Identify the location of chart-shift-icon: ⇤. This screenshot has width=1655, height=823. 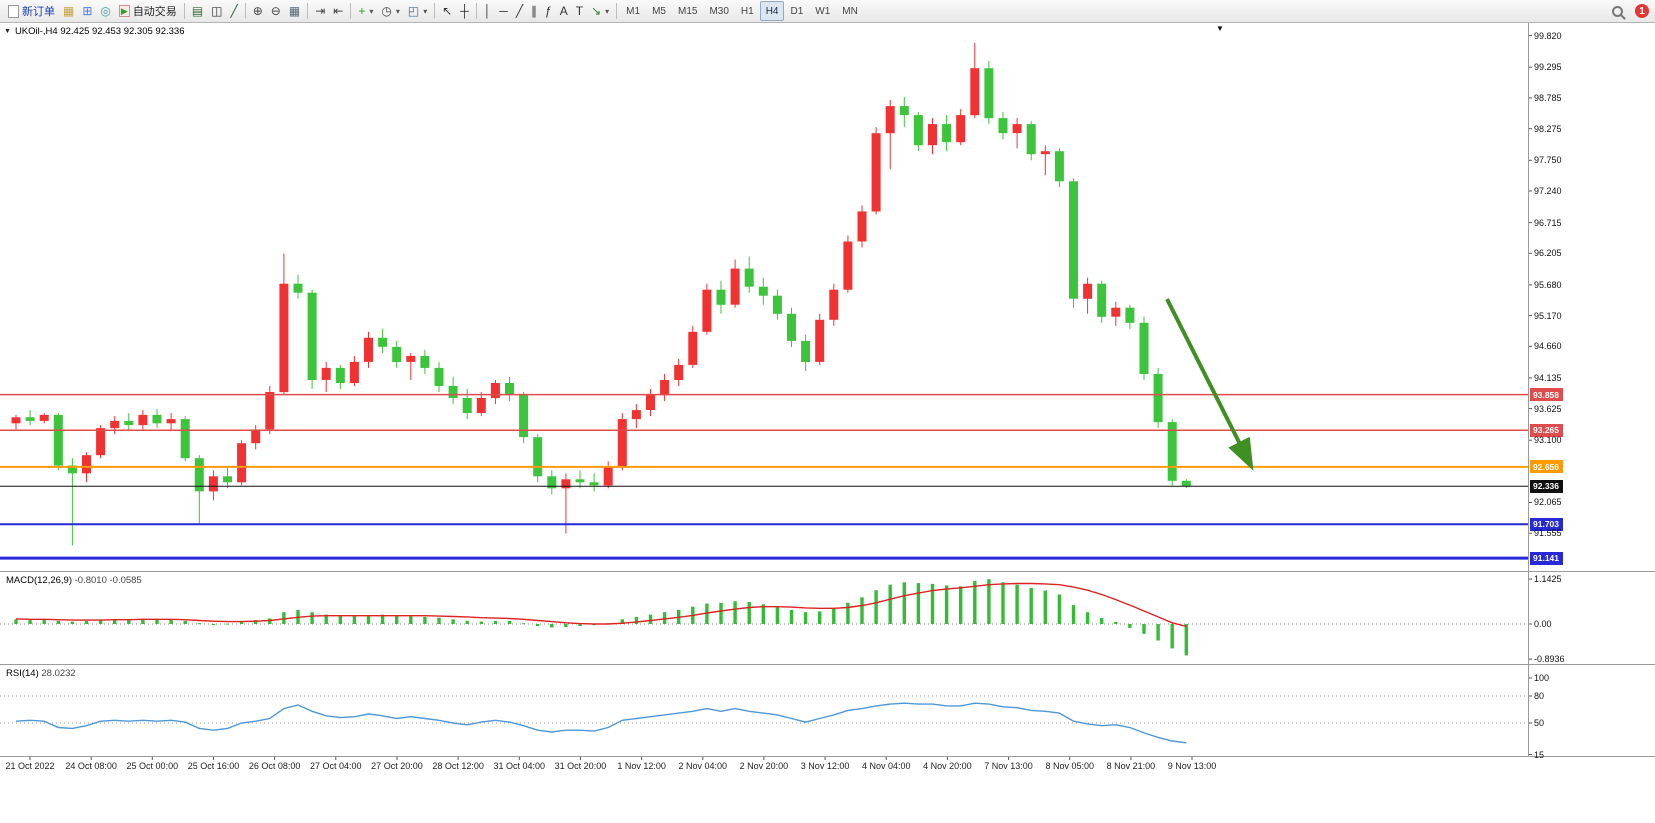
(338, 11).